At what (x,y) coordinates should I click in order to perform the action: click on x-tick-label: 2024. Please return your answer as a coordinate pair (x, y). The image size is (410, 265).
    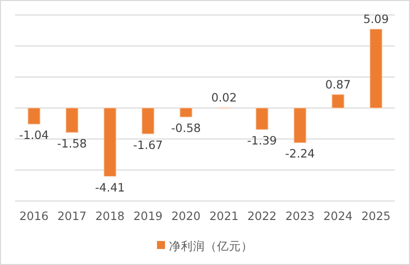
    Looking at the image, I should click on (338, 216).